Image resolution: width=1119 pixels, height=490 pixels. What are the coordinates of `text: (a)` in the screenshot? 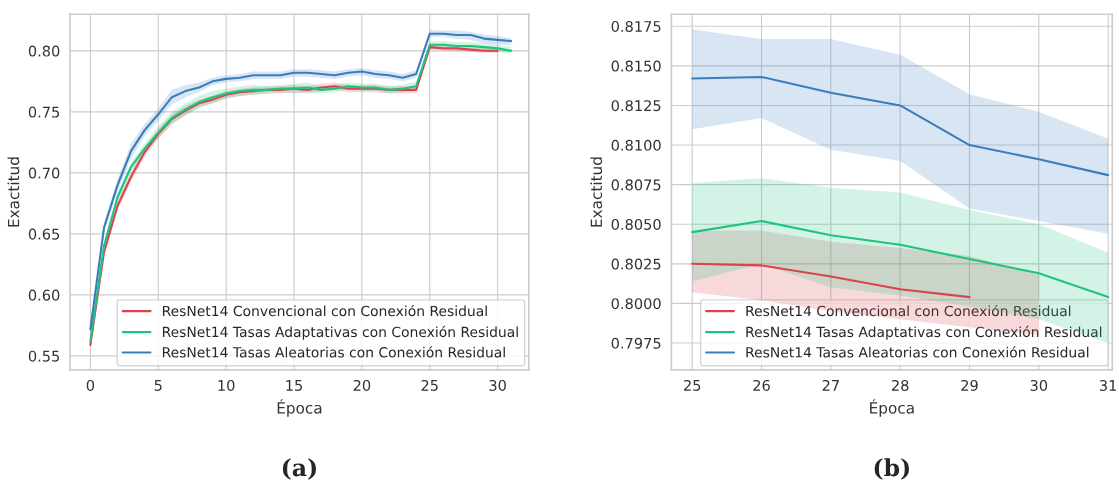 It's located at (299, 469).